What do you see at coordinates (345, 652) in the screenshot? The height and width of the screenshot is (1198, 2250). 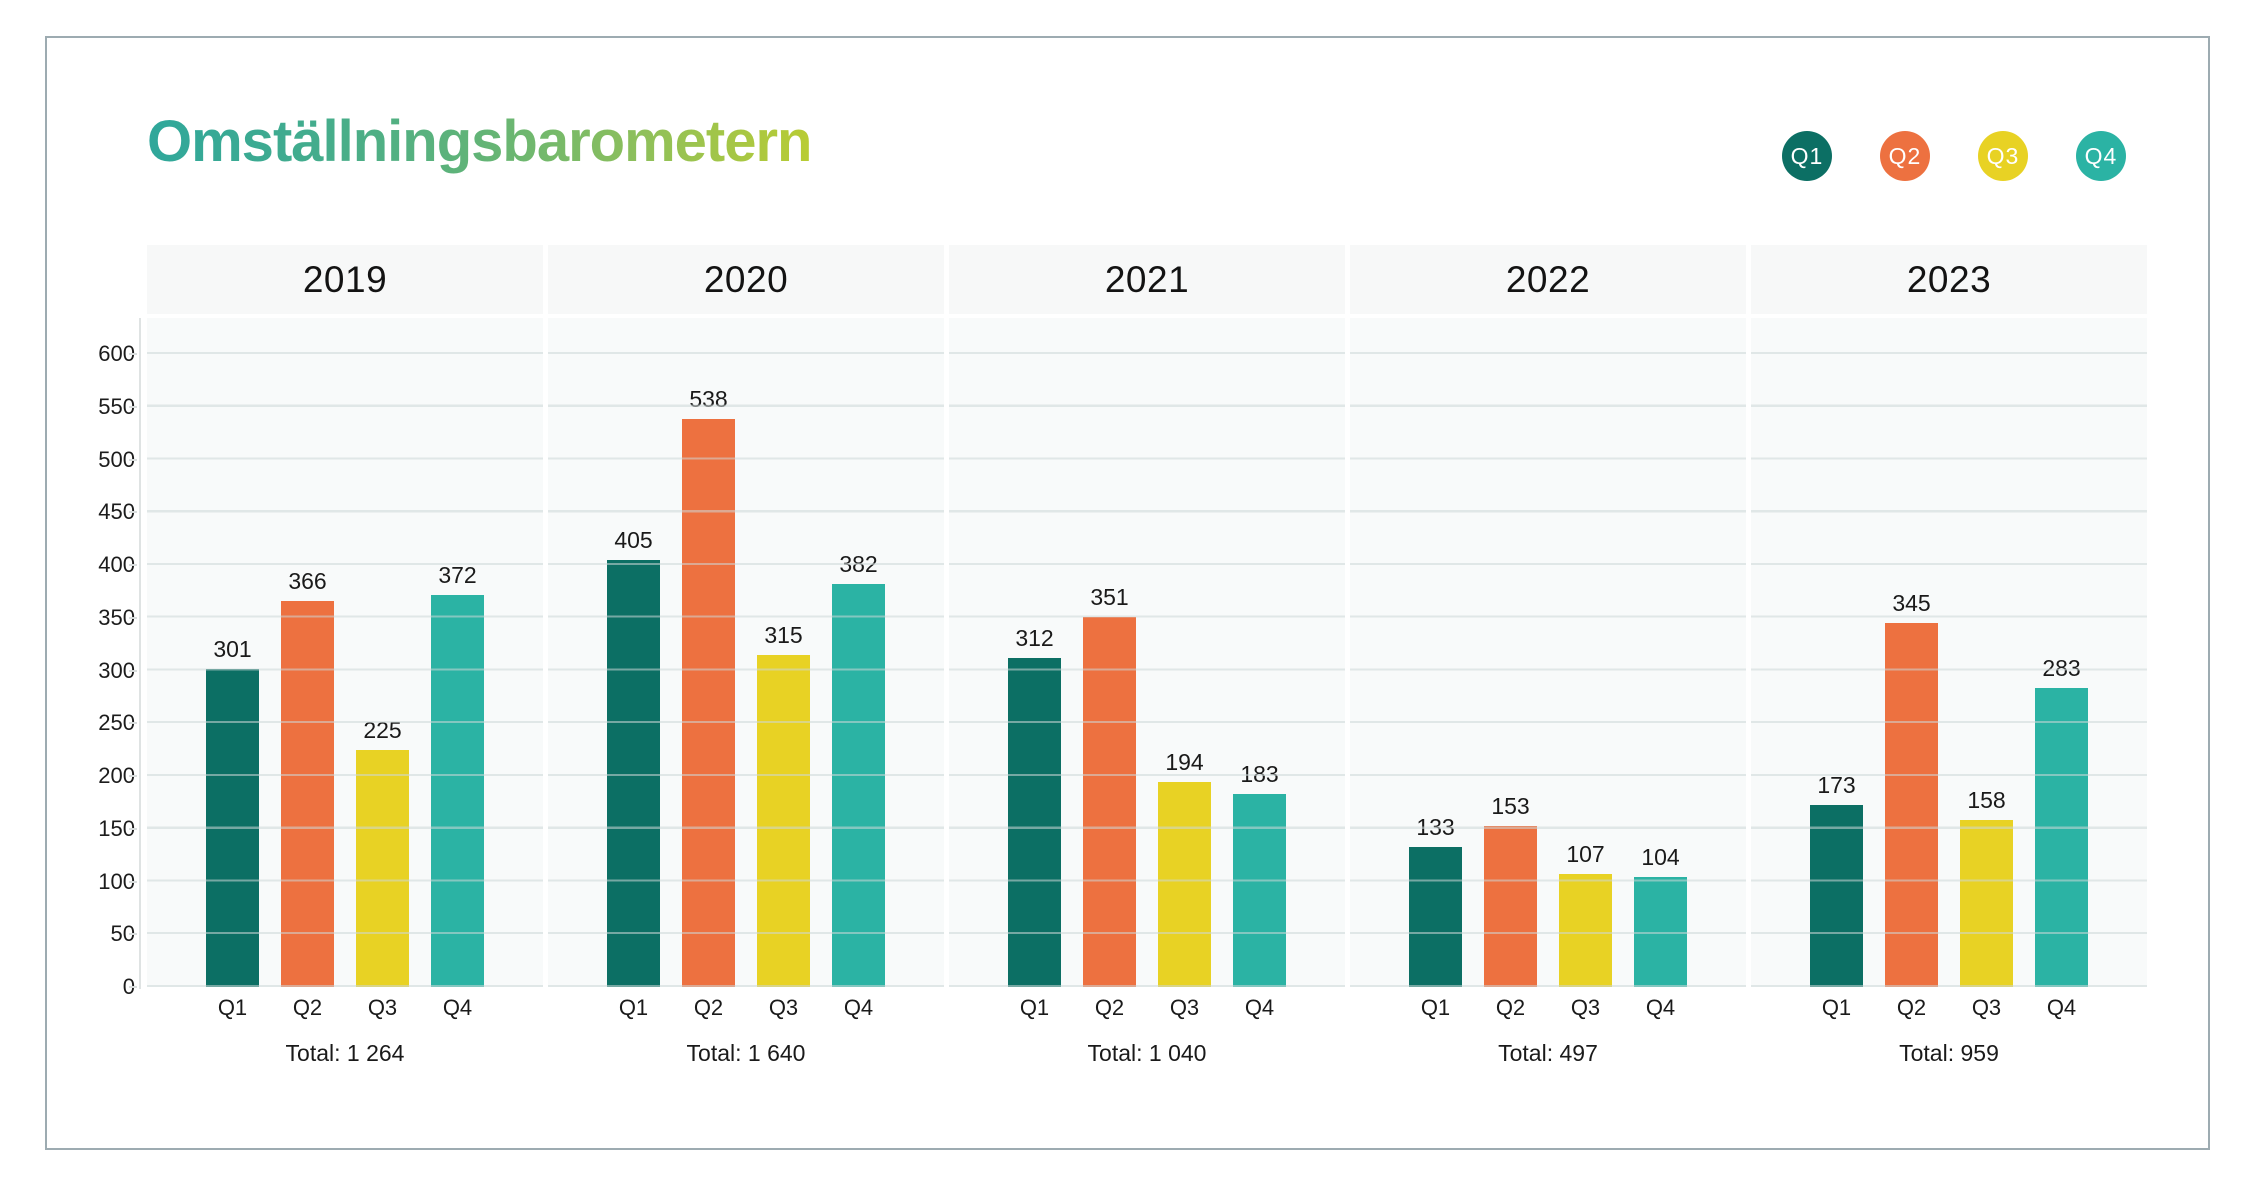 I see `panel-plot-area: 301 366 225 372` at bounding box center [345, 652].